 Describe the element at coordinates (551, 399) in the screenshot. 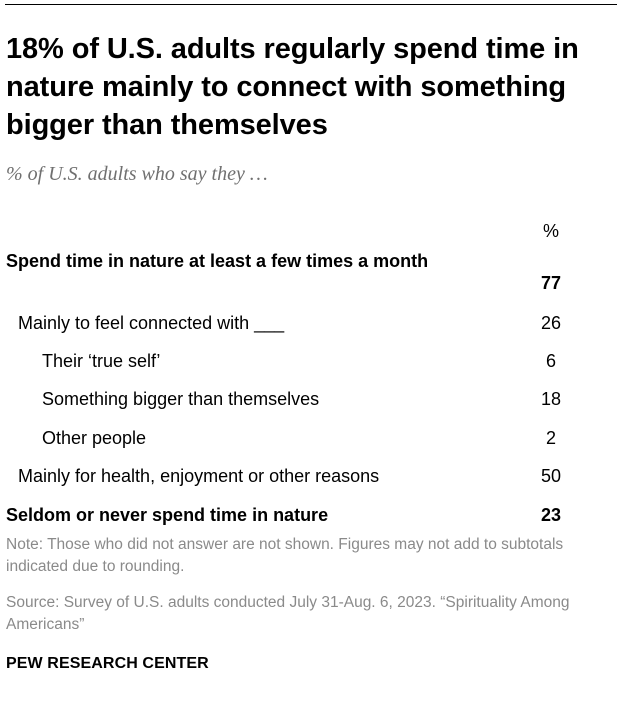

I see `row-value: 18` at that location.